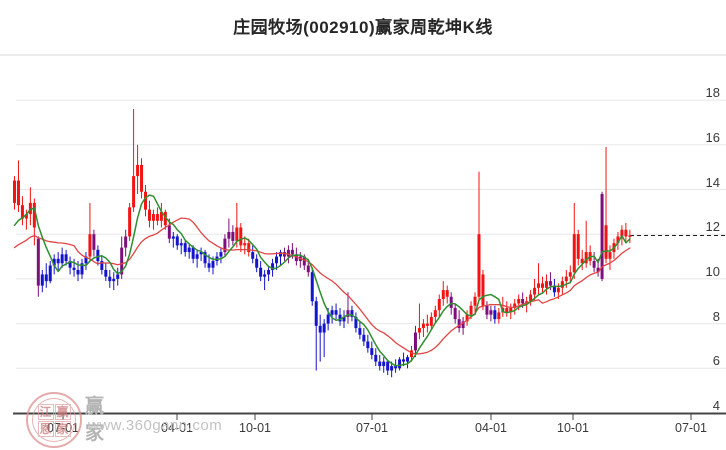  I want to click on x-axis, so click(369, 416).